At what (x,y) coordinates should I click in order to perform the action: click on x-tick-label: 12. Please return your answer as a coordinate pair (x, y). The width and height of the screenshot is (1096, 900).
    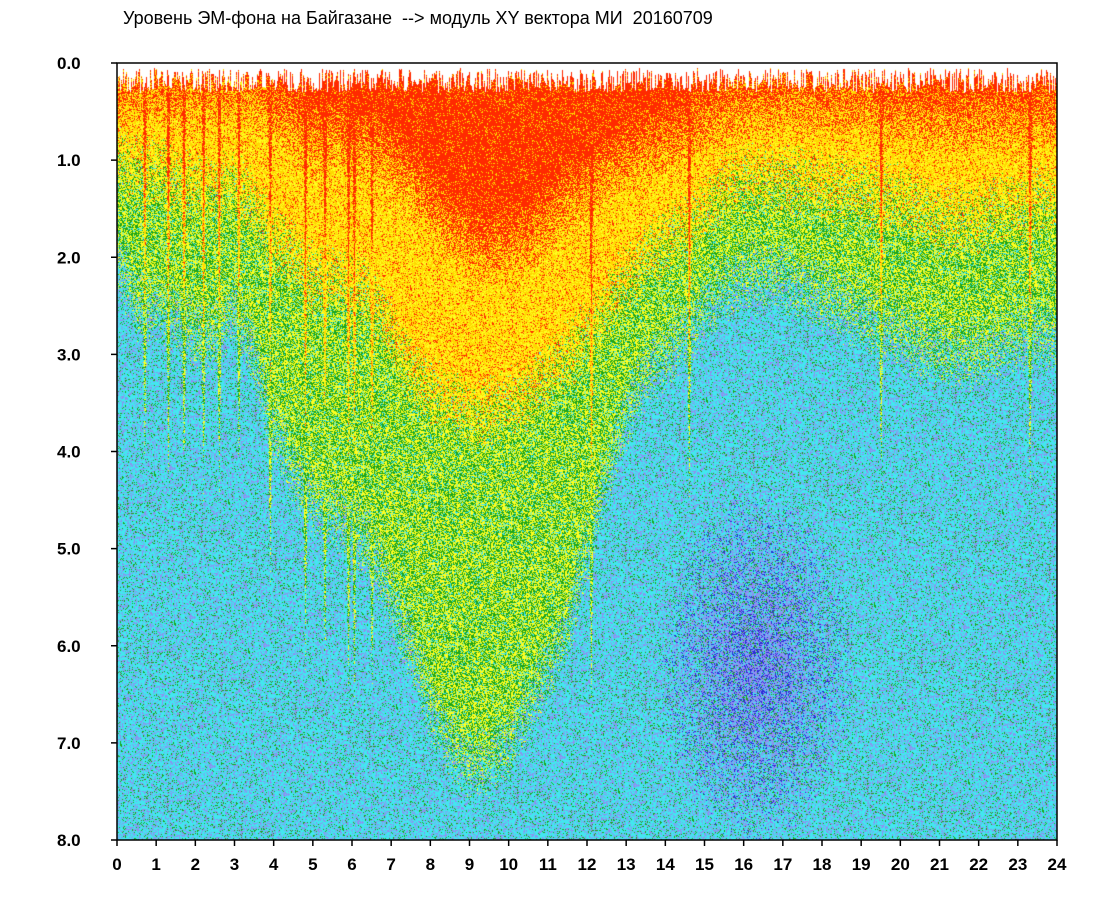
    Looking at the image, I should click on (587, 864).